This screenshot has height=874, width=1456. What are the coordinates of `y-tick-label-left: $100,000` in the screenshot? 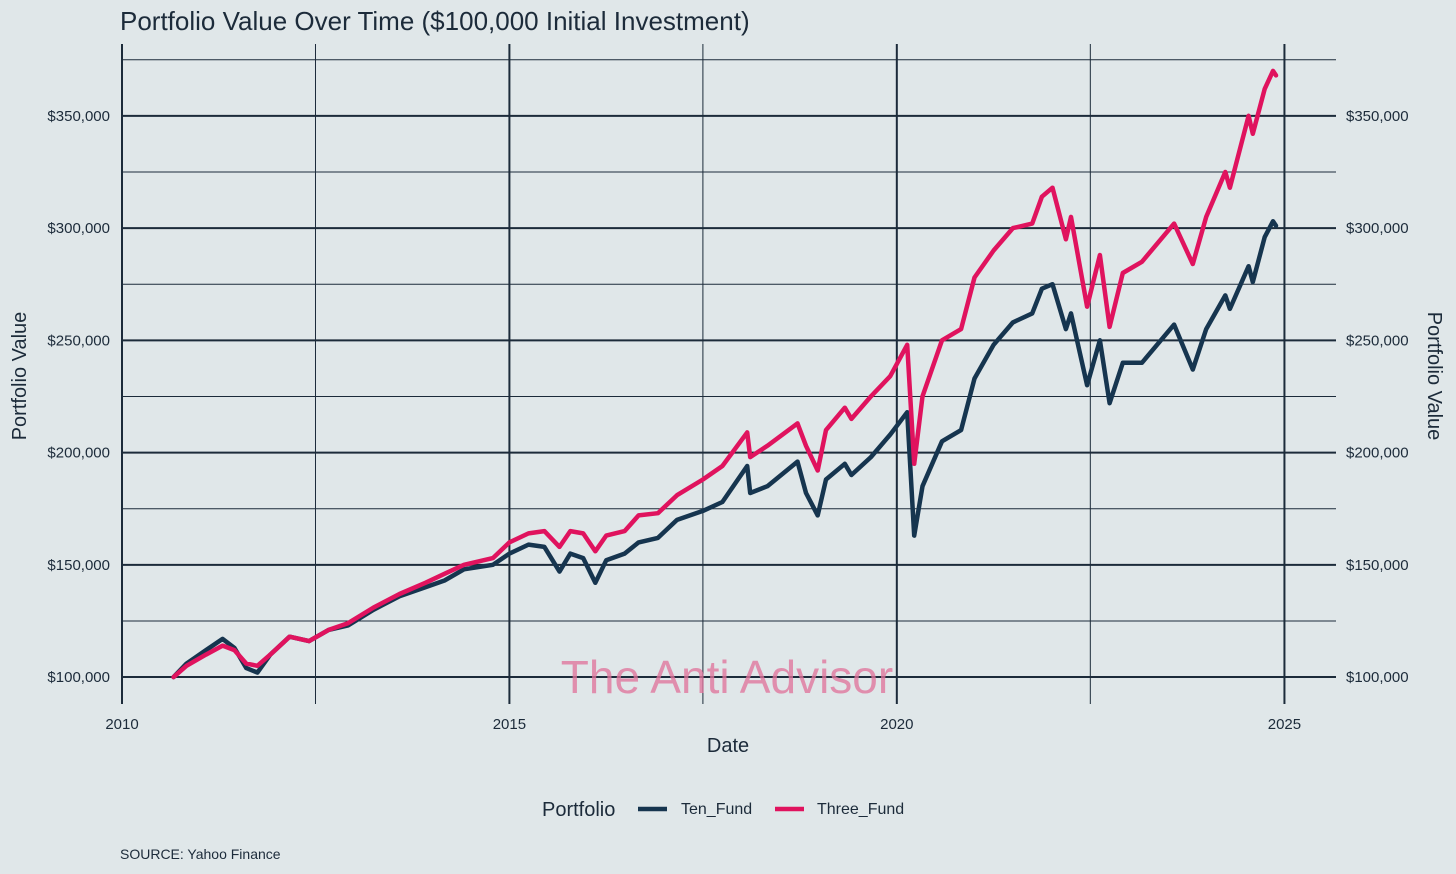 It's located at (78, 677).